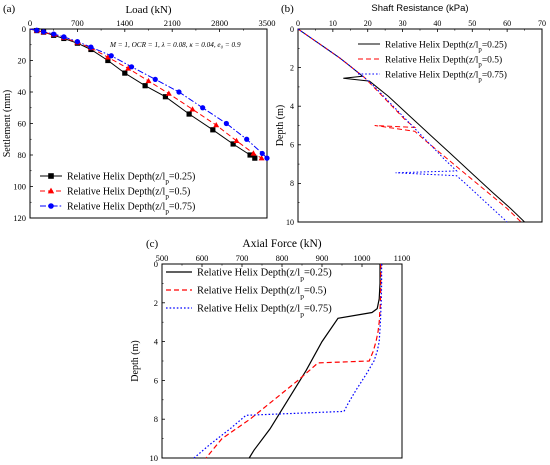 This screenshot has width=550, height=465. What do you see at coordinates (282, 258) in the screenshot?
I see `x-tick-label: 800` at bounding box center [282, 258].